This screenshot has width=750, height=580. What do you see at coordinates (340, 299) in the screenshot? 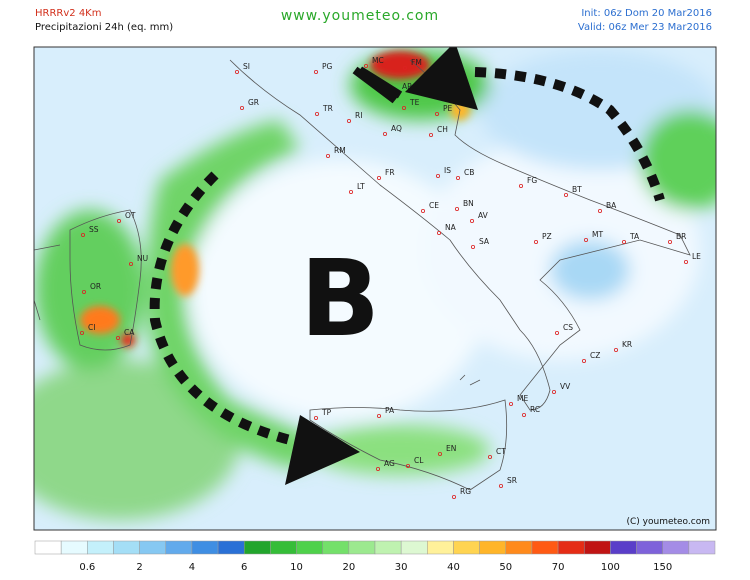
I see `low-pressure-label: B` at bounding box center [340, 299].